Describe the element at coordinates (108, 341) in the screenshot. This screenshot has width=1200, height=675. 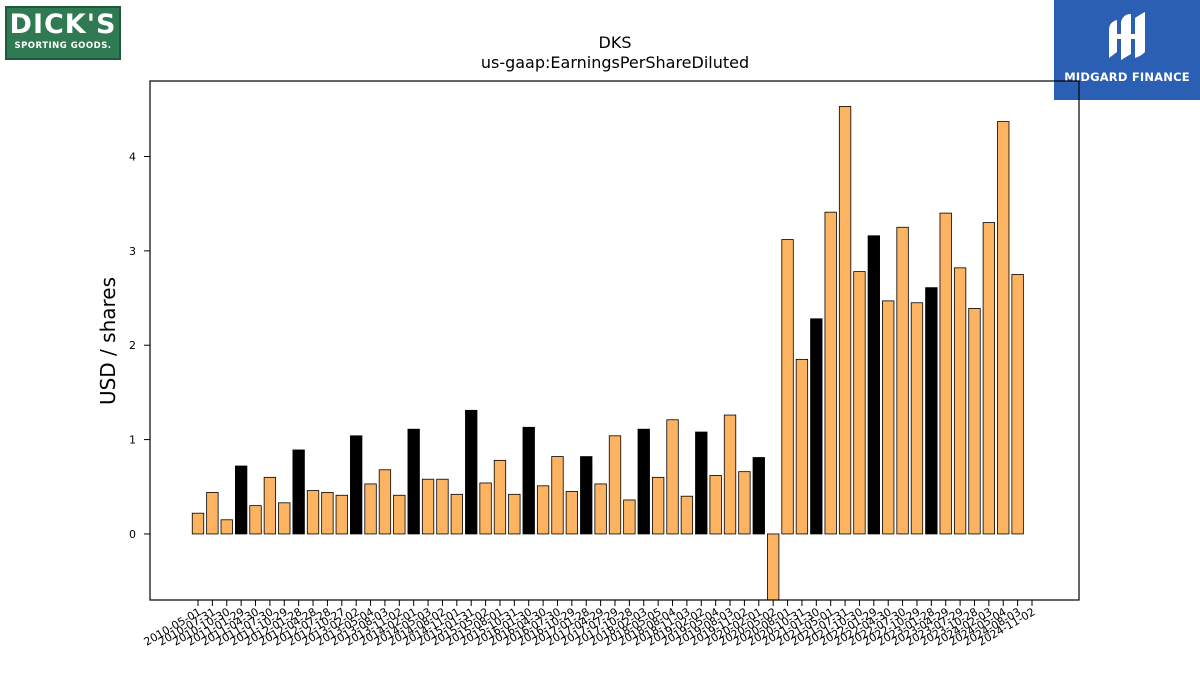
I see `y-axis-label: USD / shares` at that location.